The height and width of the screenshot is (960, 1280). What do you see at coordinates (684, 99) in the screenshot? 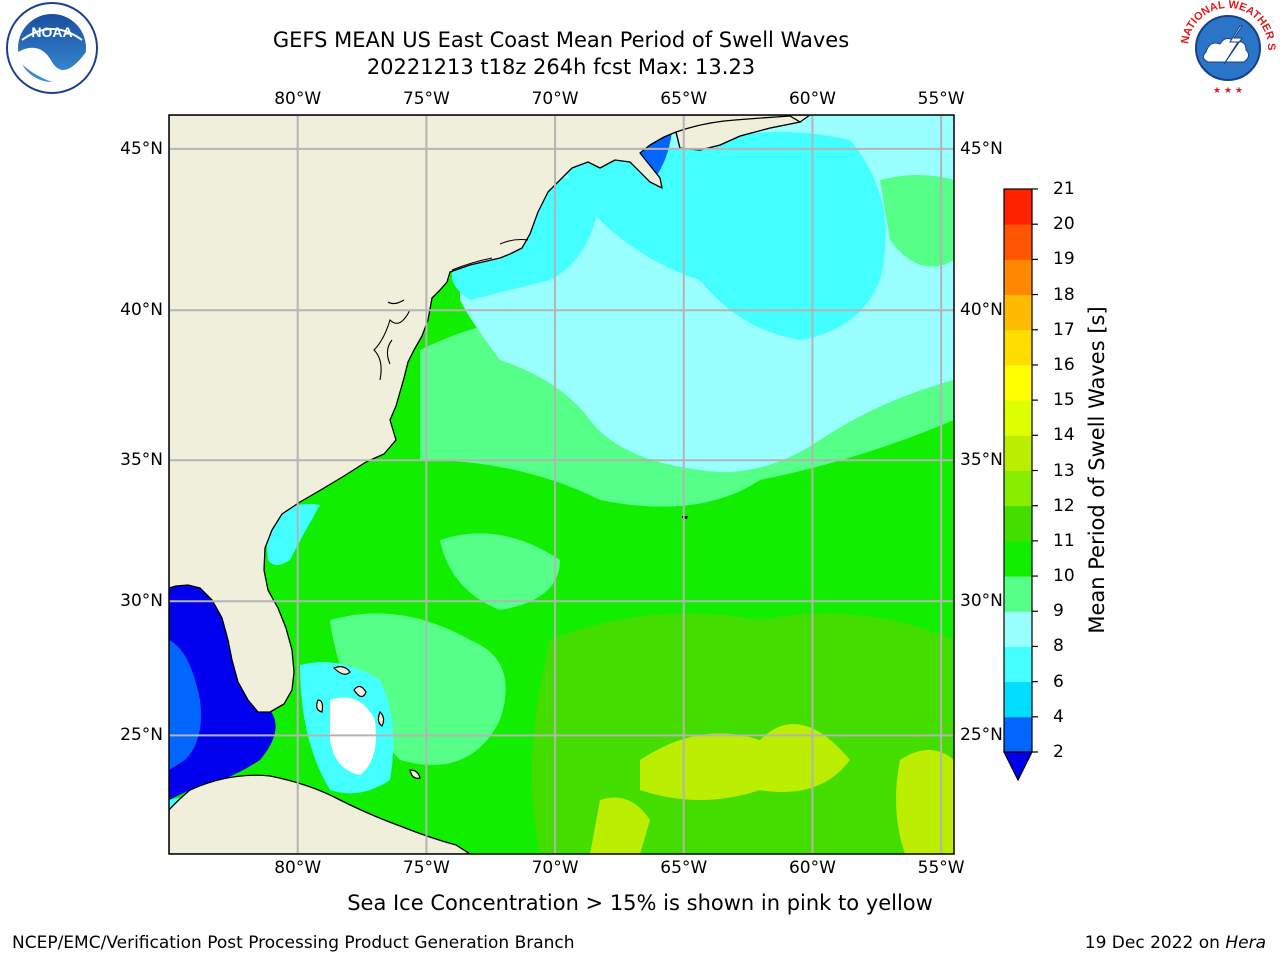
I see `lon-tick-label-top: 65°W` at bounding box center [684, 99].